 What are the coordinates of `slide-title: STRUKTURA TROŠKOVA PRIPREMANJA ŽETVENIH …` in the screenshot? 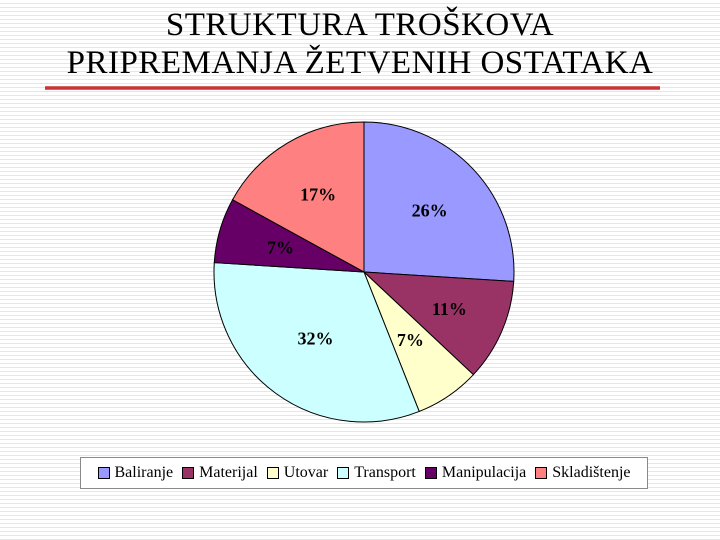 It's located at (360, 44).